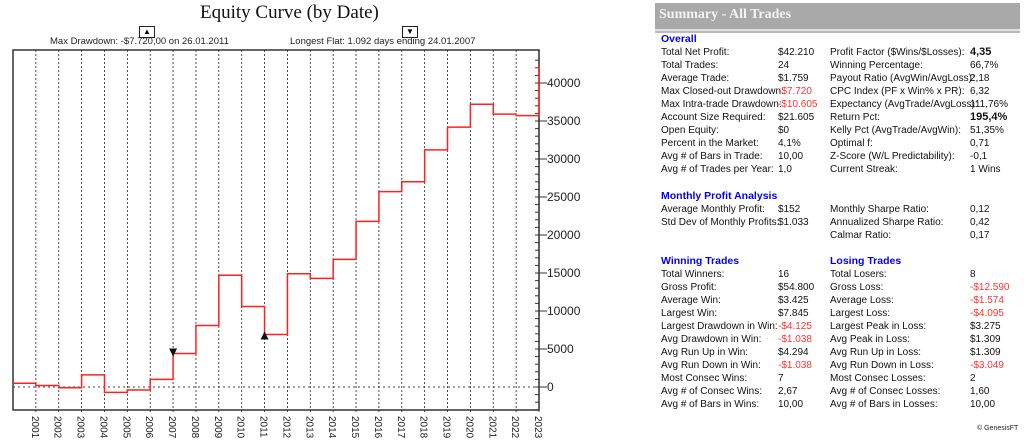 The image size is (1024, 447). I want to click on x-tick-label: 2014, so click(331, 427).